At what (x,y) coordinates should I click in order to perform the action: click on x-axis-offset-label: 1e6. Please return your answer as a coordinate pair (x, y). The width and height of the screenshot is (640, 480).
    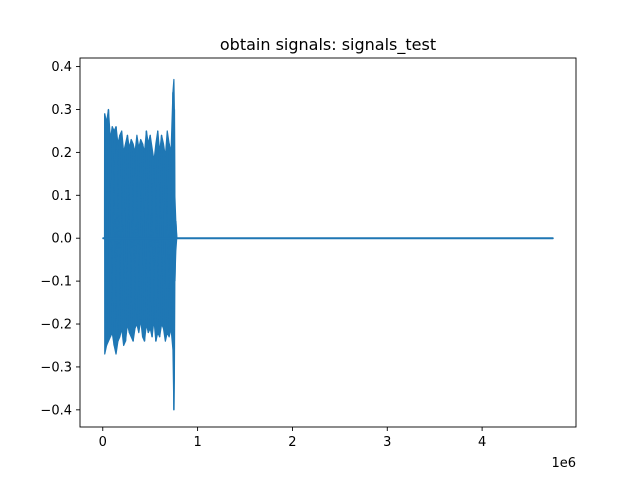
    Looking at the image, I should click on (563, 463).